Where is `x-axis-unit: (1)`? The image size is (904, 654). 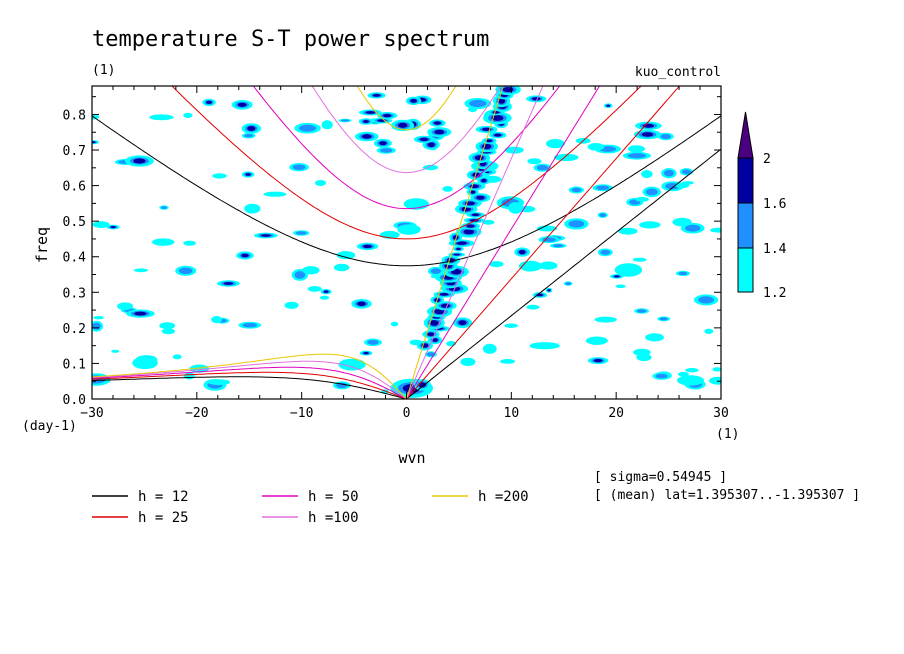
x-axis-unit: (1) is located at coordinates (727, 434).